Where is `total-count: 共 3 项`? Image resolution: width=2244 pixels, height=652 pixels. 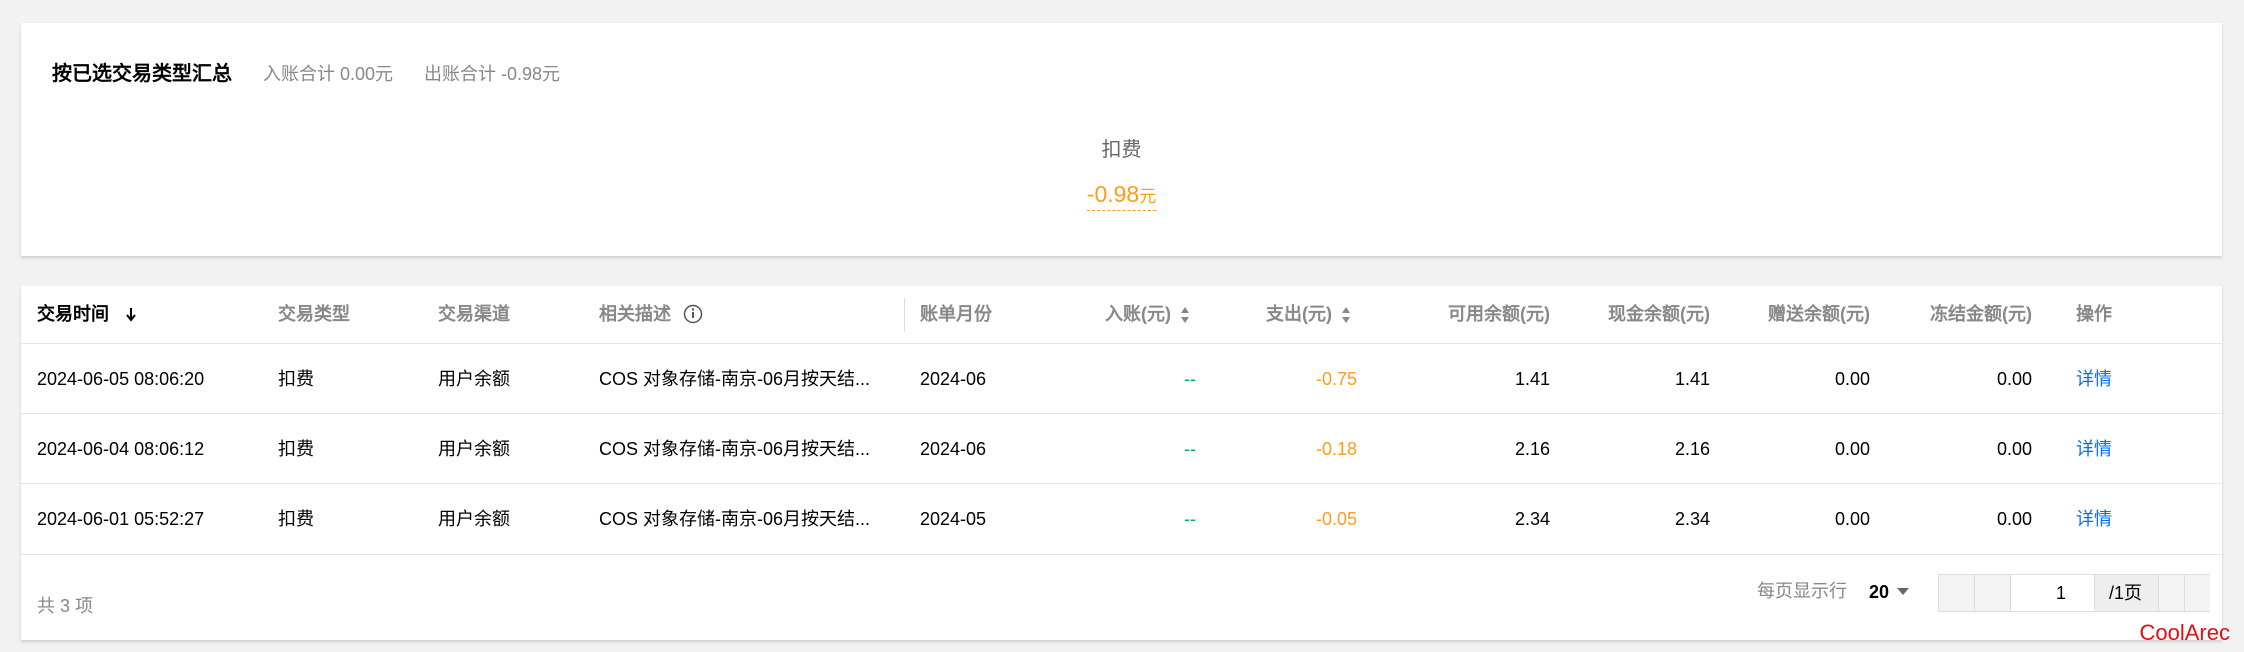 total-count: 共 3 项 is located at coordinates (65, 606).